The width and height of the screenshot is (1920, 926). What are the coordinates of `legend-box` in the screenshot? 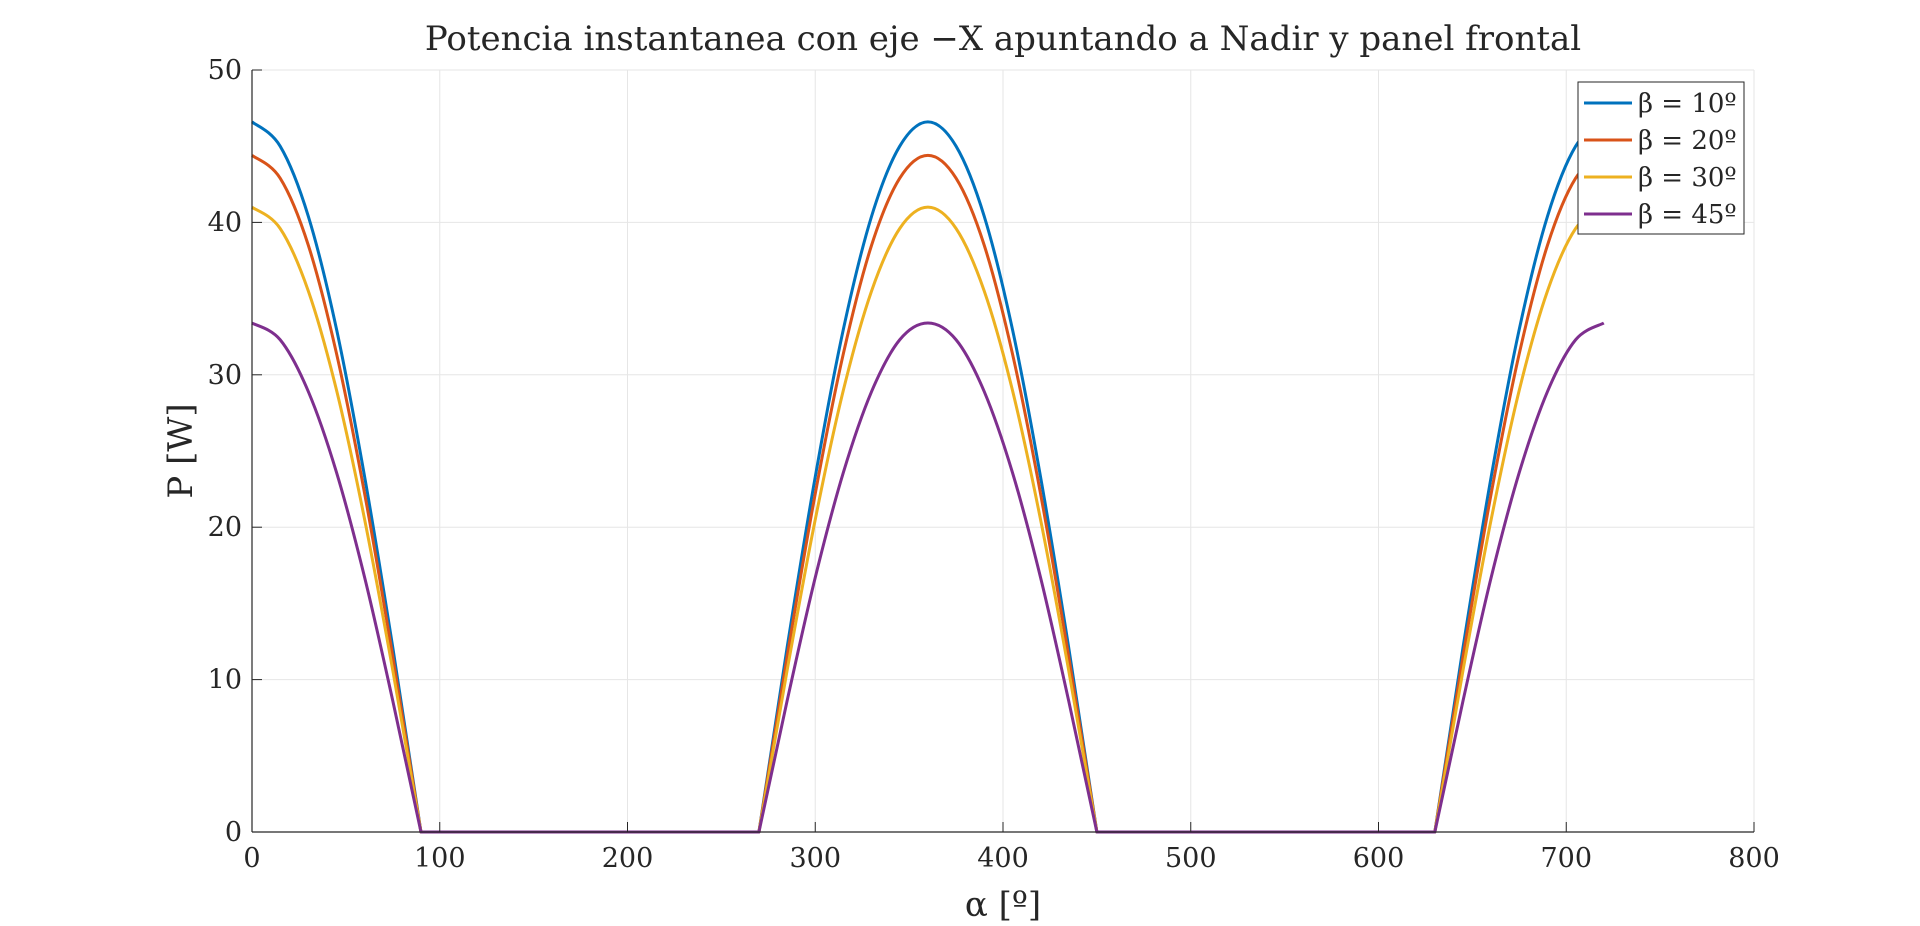 It's located at (1661, 158).